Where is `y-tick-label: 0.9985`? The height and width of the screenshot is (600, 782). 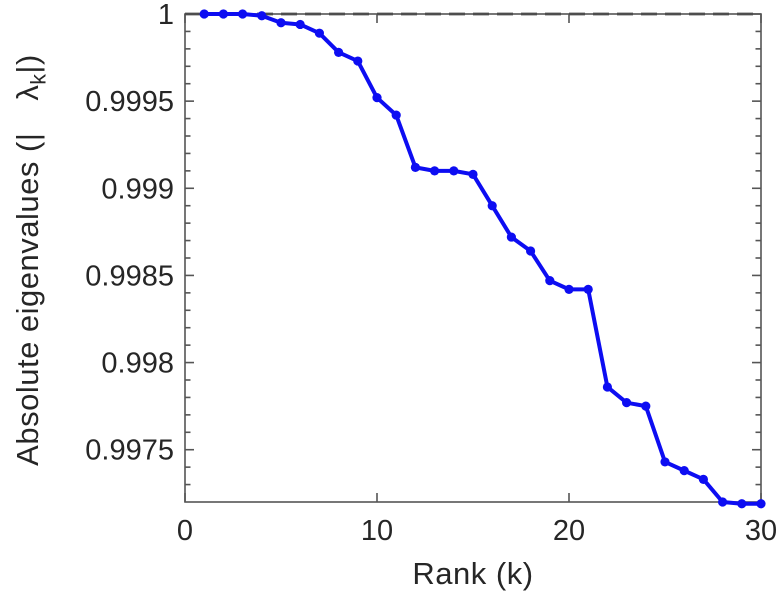
y-tick-label: 0.9985 is located at coordinates (129, 276).